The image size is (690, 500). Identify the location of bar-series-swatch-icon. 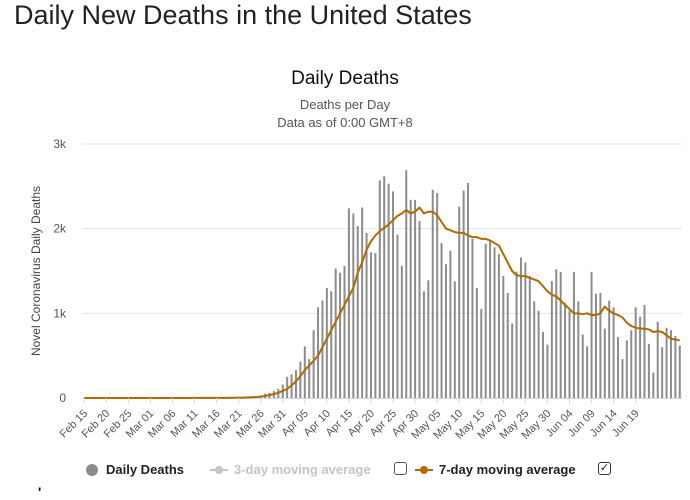
(92, 470).